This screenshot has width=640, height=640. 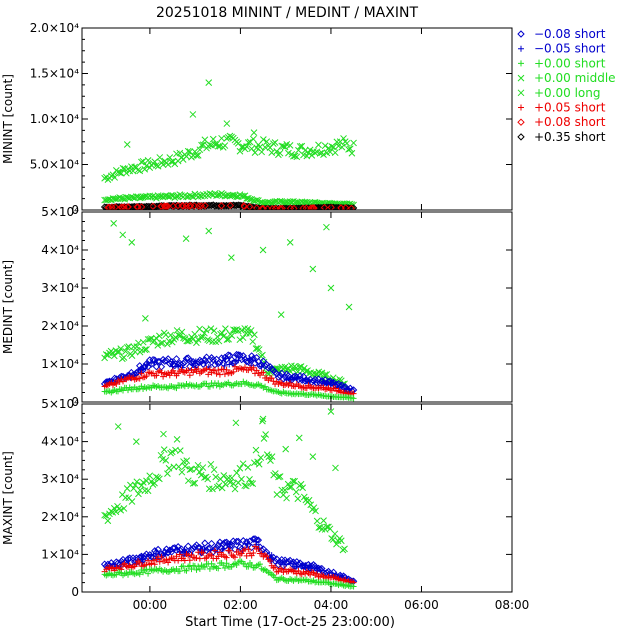 What do you see at coordinates (60, 288) in the screenshot?
I see `y-tick-label: 3×10⁴` at bounding box center [60, 288].